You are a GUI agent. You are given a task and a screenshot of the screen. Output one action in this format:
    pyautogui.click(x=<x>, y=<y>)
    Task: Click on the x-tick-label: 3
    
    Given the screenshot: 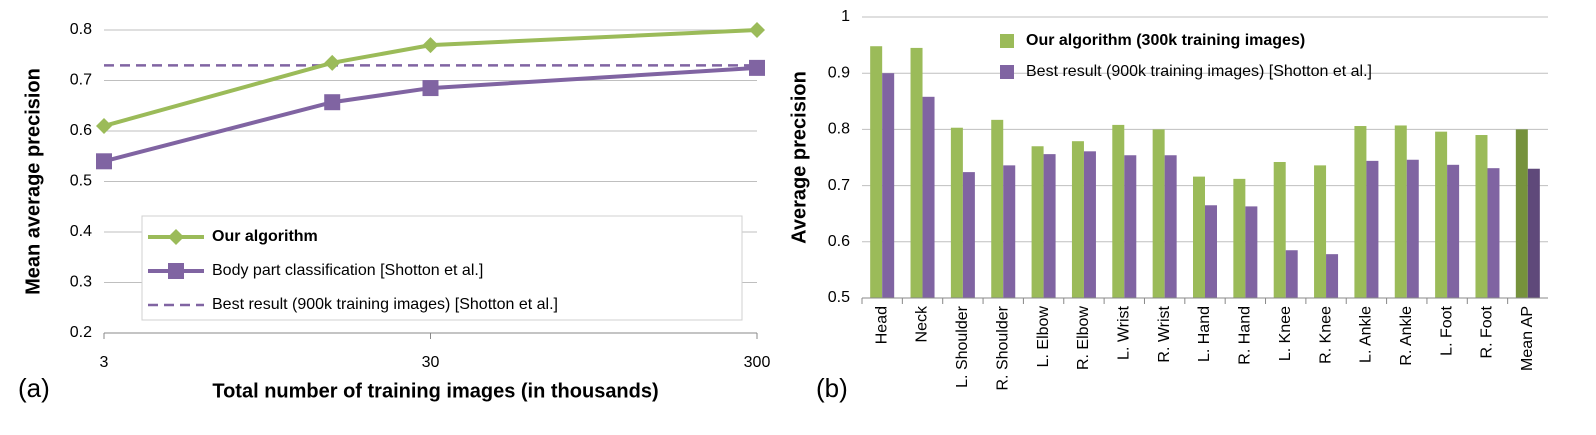 What is the action you would take?
    pyautogui.click(x=104, y=362)
    